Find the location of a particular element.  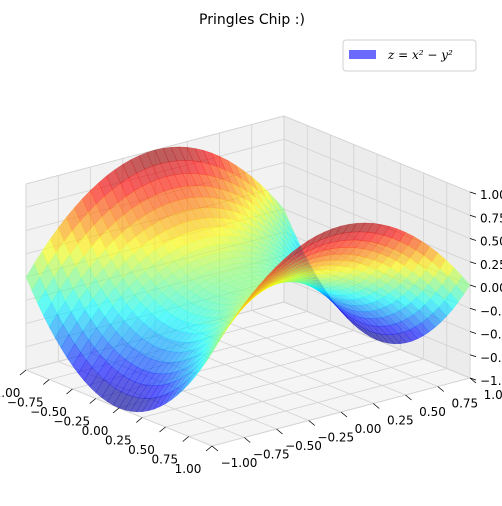

z-tick-label: 0.25 is located at coordinates (491, 265).